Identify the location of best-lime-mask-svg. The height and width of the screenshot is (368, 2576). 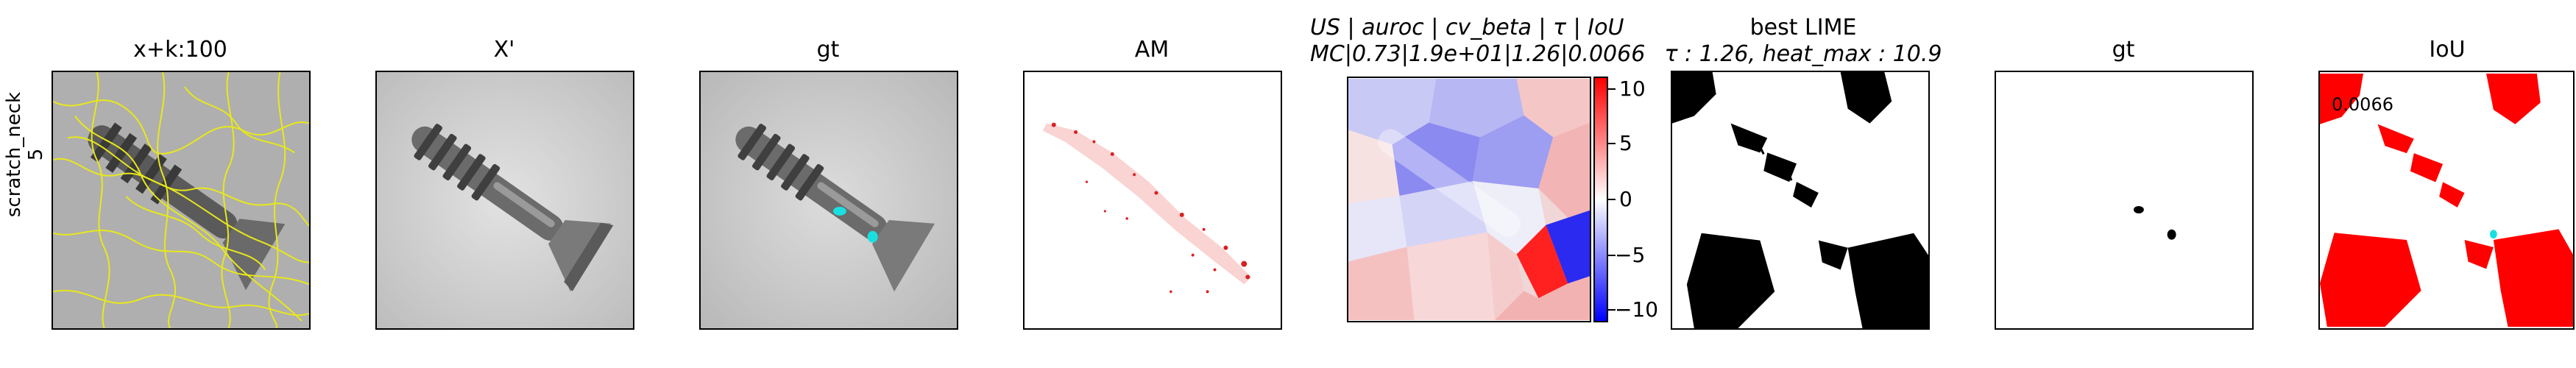
(1800, 200).